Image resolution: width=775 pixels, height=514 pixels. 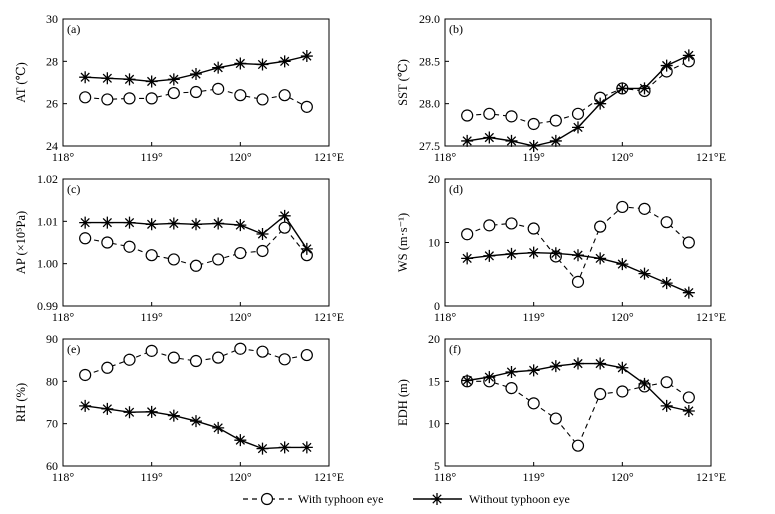 I want to click on y-tick-label: 5, so click(x=437, y=466).